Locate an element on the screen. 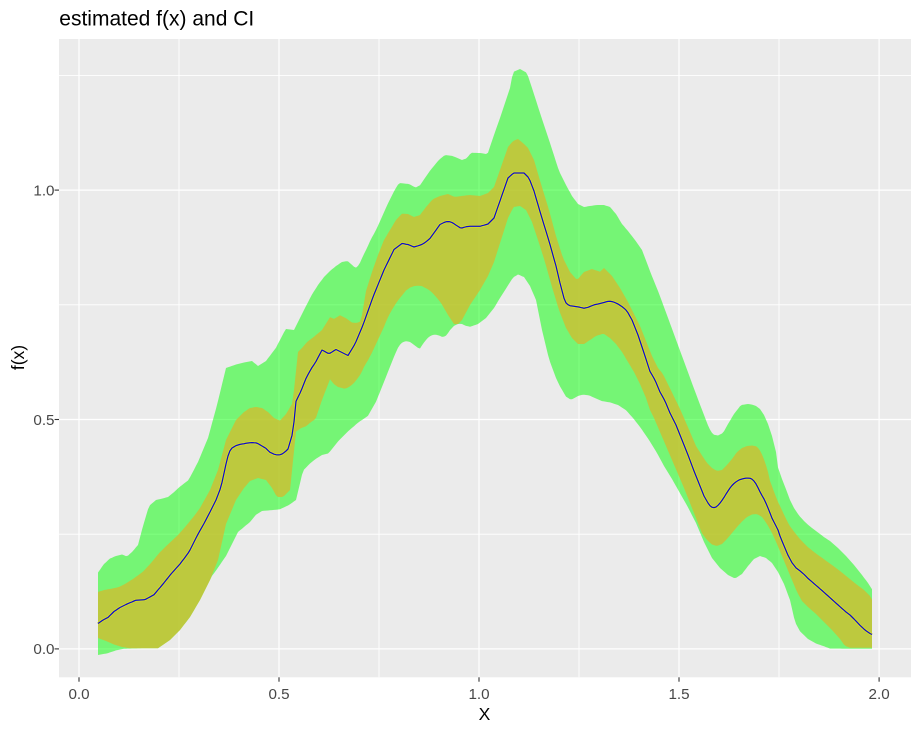  svg-text: X is located at coordinates (485, 714).